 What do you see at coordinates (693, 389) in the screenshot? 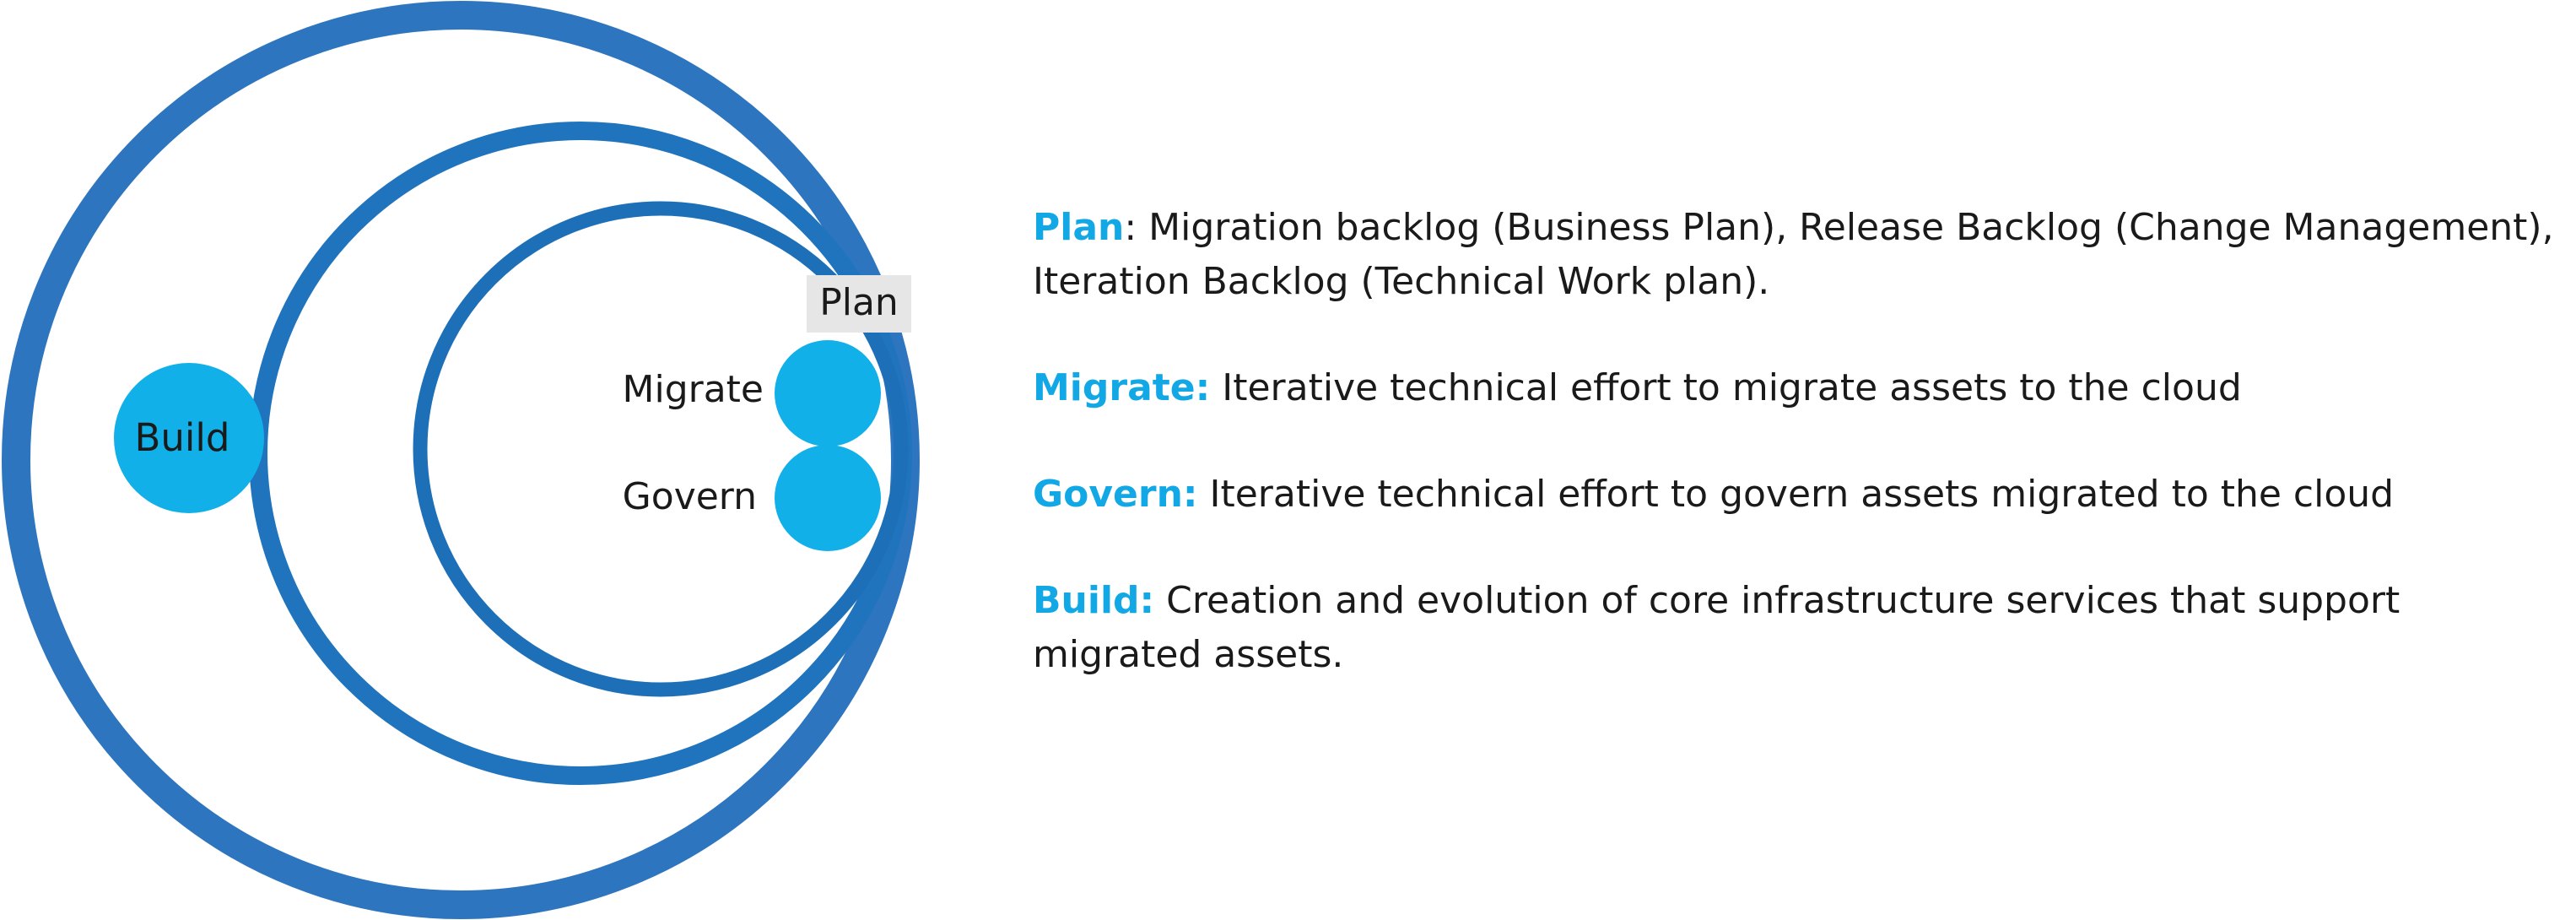
I see `migrate-label: Migrate` at bounding box center [693, 389].